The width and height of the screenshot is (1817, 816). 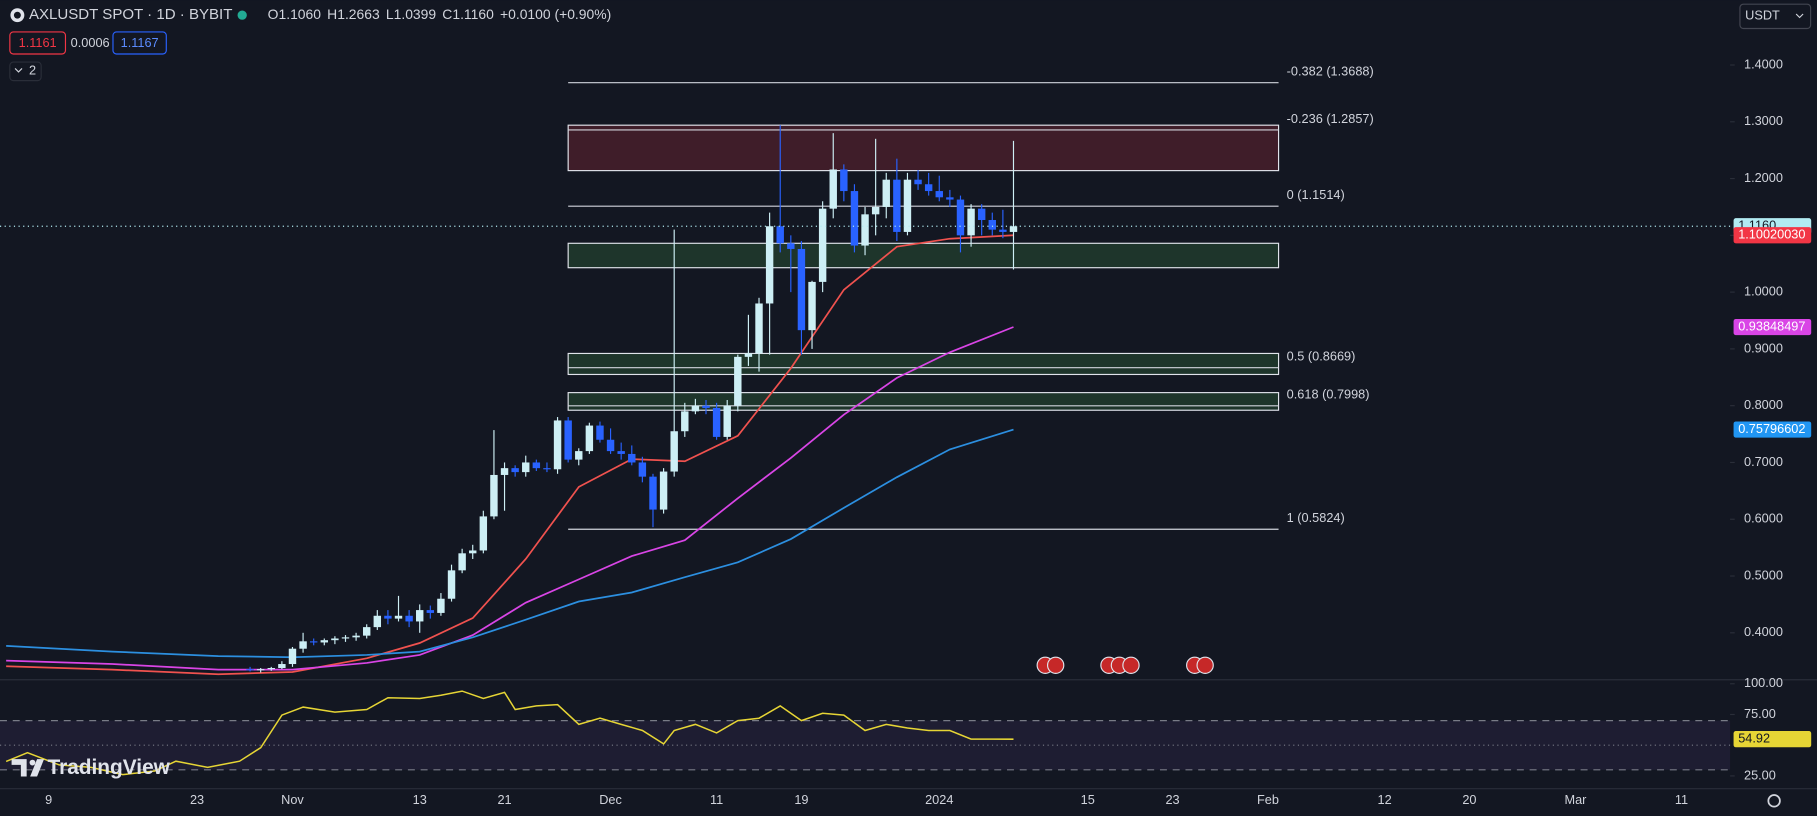 I want to click on bid-price: 1.1161, so click(x=38, y=42).